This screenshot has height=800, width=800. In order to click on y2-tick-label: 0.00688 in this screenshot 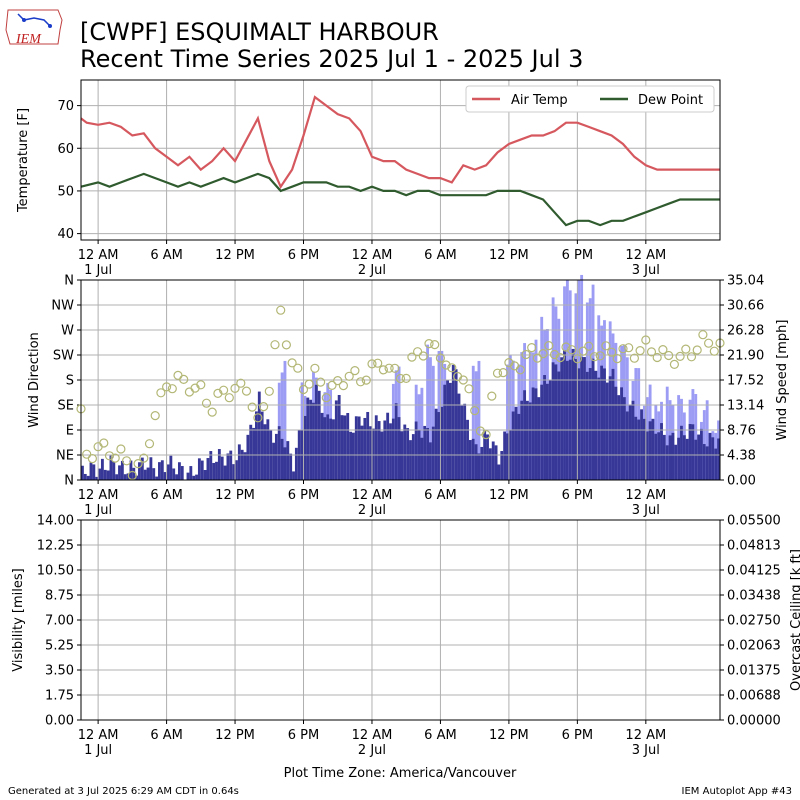, I will do `click(754, 696)`.